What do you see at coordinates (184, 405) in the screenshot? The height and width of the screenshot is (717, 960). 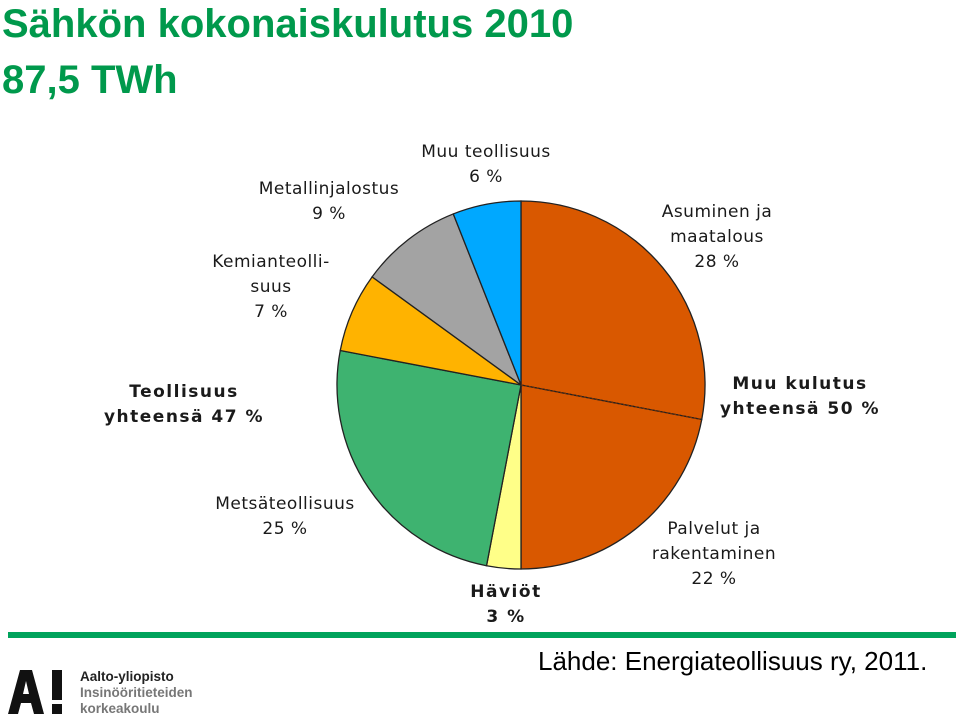 I see `group-label-teollisuus: Teollisuus yhteensä 47 %` at bounding box center [184, 405].